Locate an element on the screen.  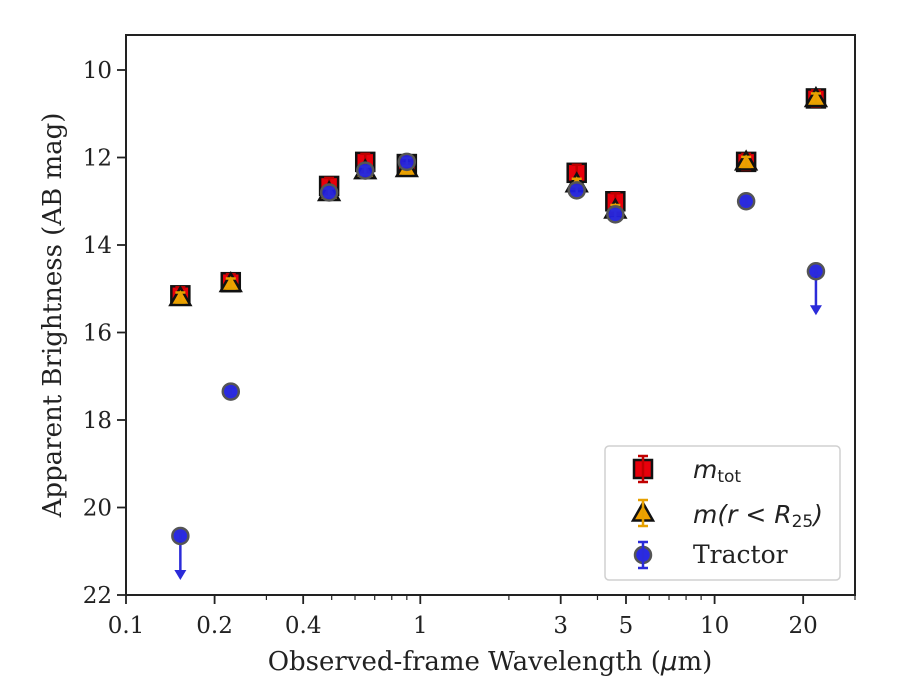
legend-tractor-errorbar is located at coordinates (643, 555).